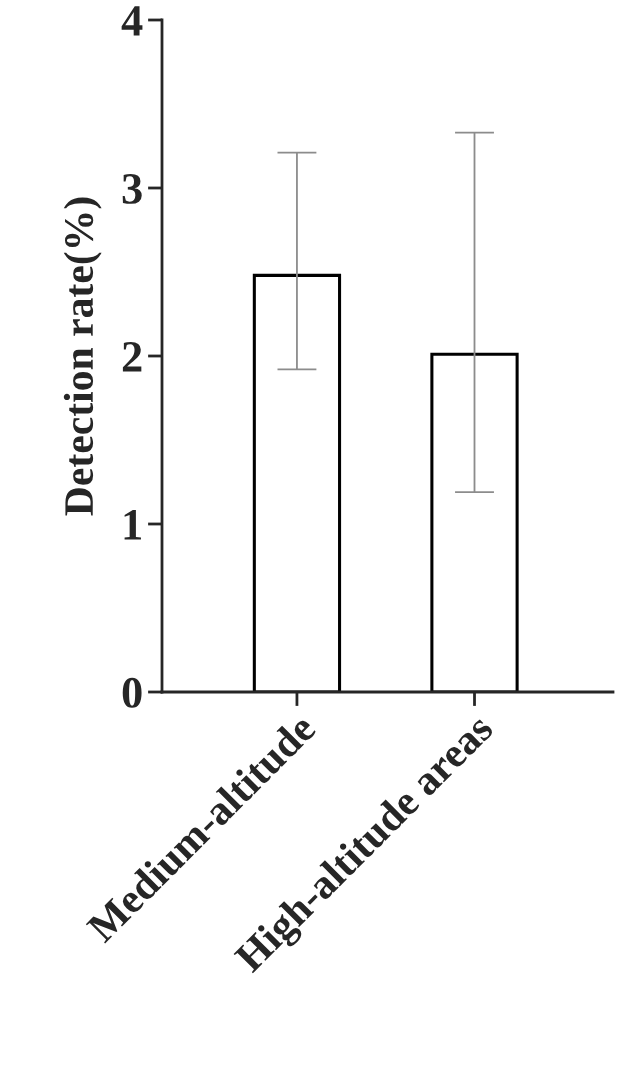 This screenshot has width=617, height=1091. What do you see at coordinates (132, 188) in the screenshot?
I see `y-tick-label: 3` at bounding box center [132, 188].